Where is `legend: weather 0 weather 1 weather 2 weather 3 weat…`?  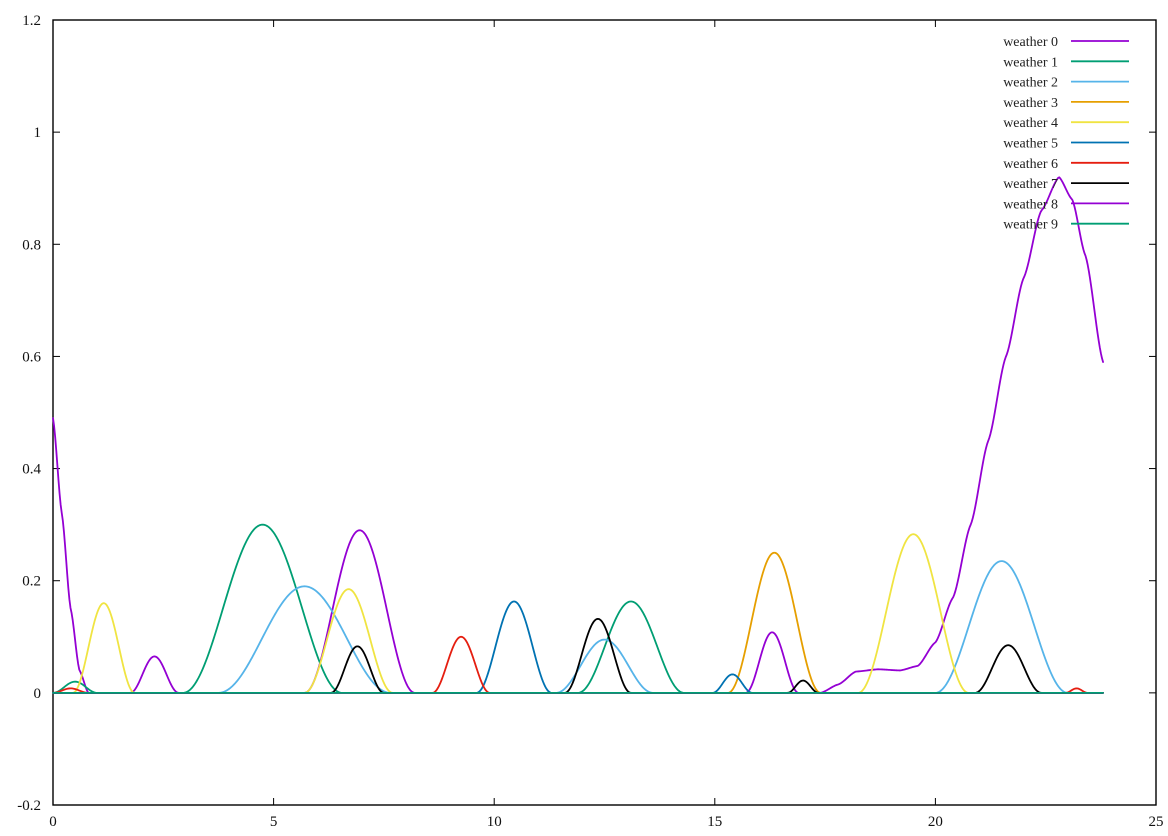
legend: weather 0 weather 1 weather 2 weather 3 weat… is located at coordinates (1066, 134).